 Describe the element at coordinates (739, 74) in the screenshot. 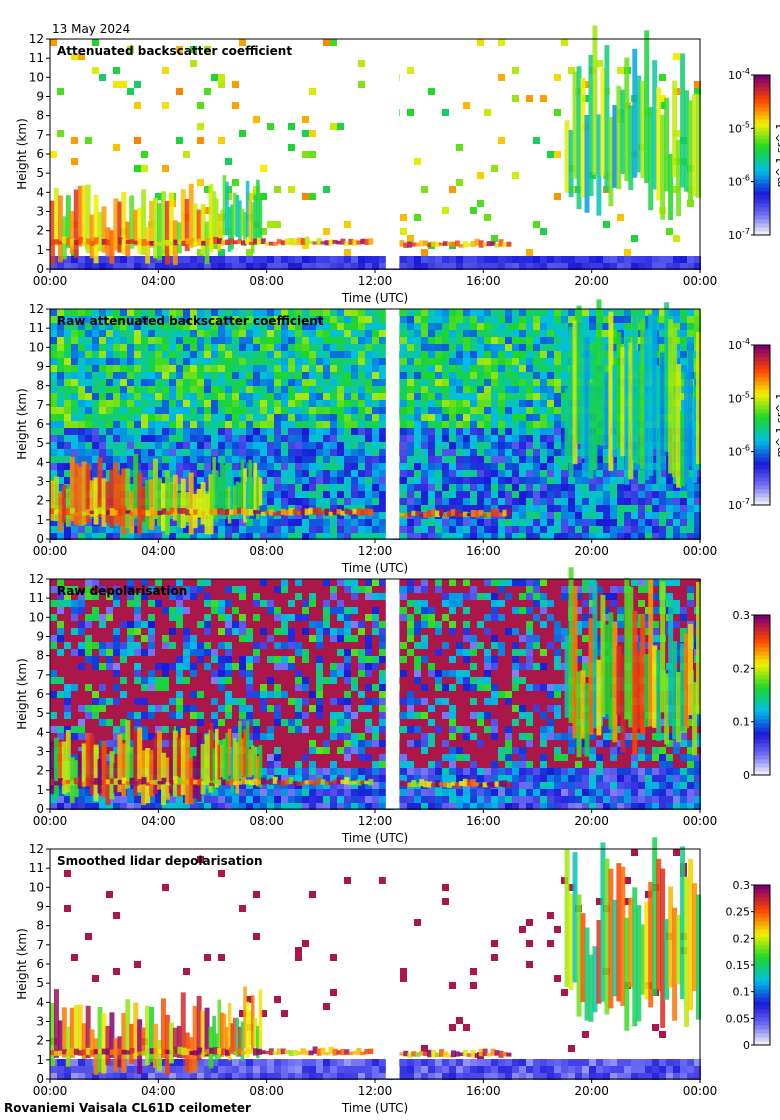

I see `colorbar-tick-label: 10-4` at that location.